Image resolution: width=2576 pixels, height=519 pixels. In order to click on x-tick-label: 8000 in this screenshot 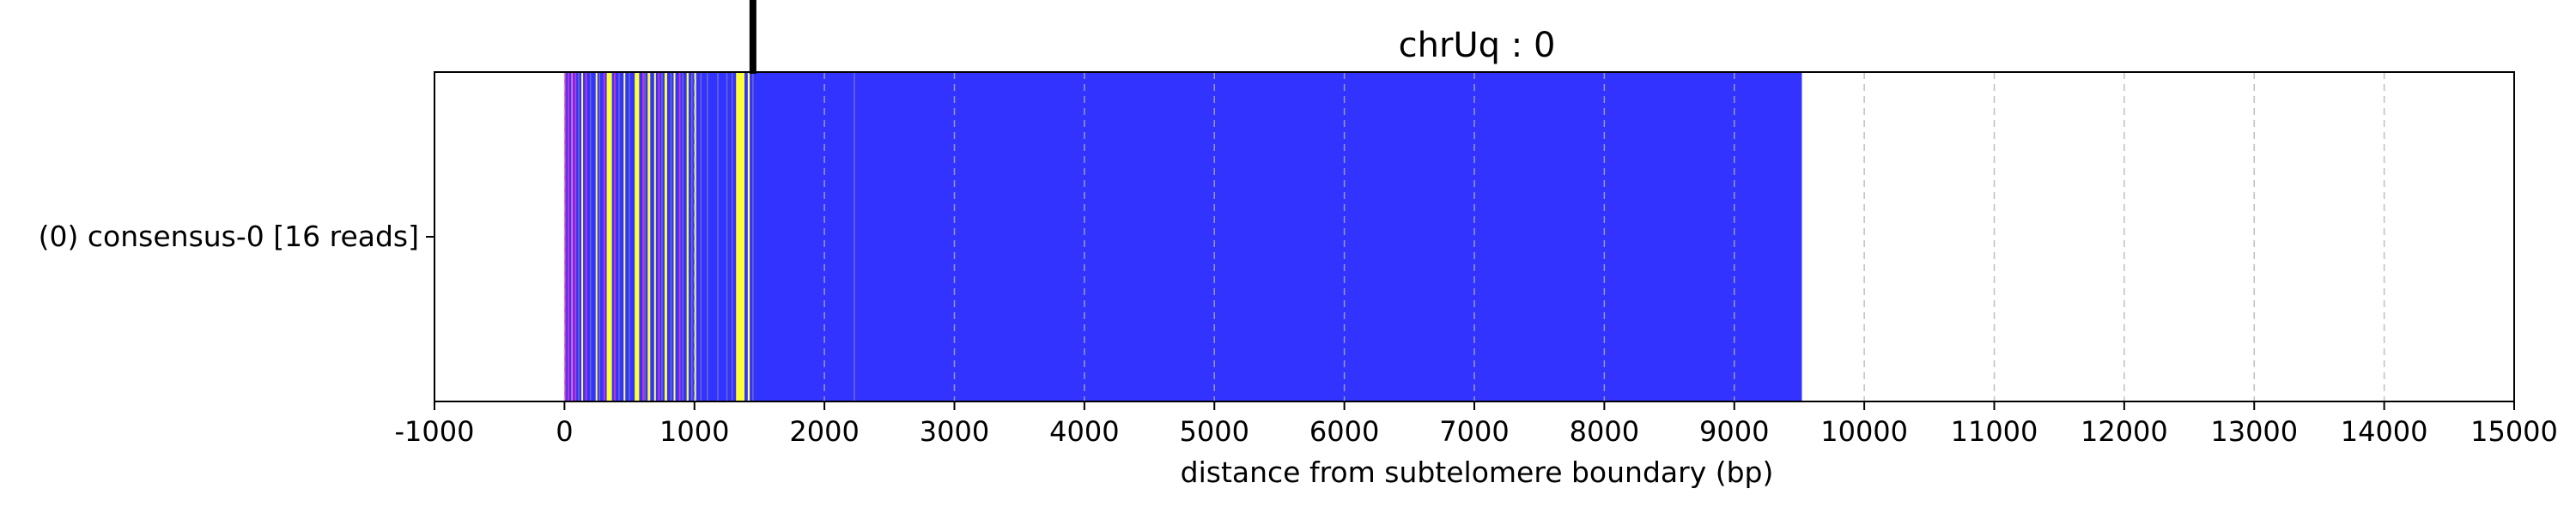, I will do `click(1605, 431)`.